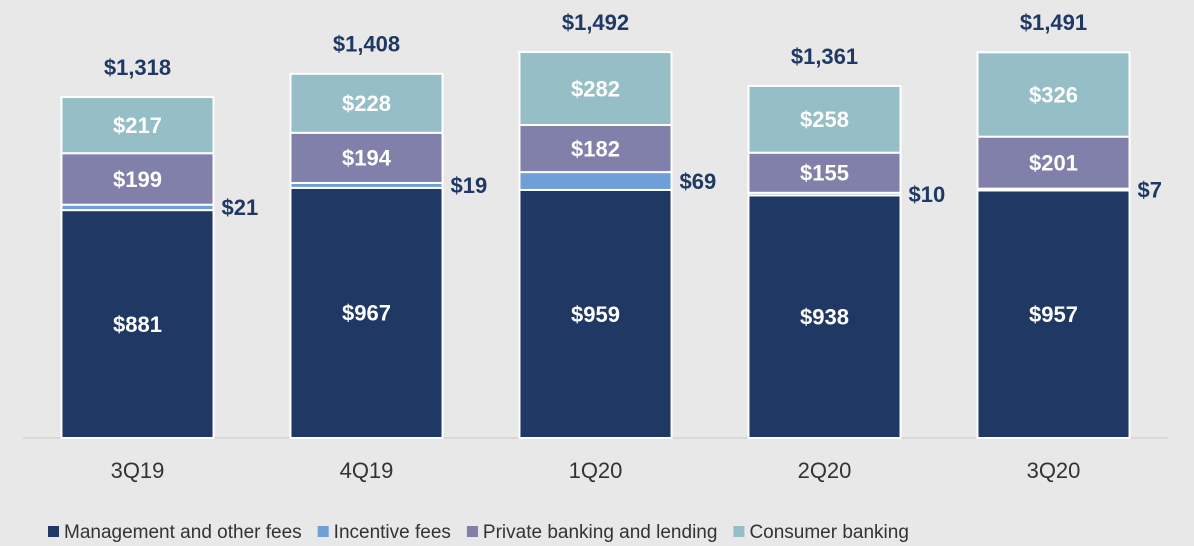  I want to click on data-label: $228, so click(366, 103).